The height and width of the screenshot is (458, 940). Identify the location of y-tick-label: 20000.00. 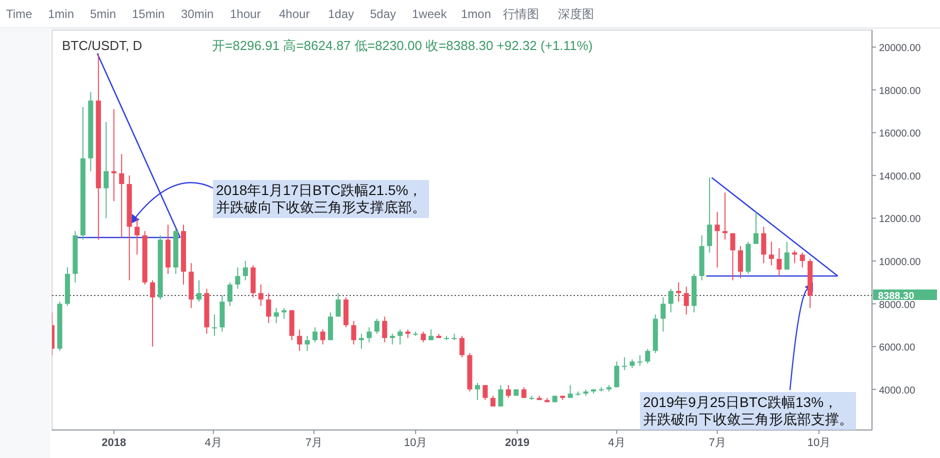
(900, 48).